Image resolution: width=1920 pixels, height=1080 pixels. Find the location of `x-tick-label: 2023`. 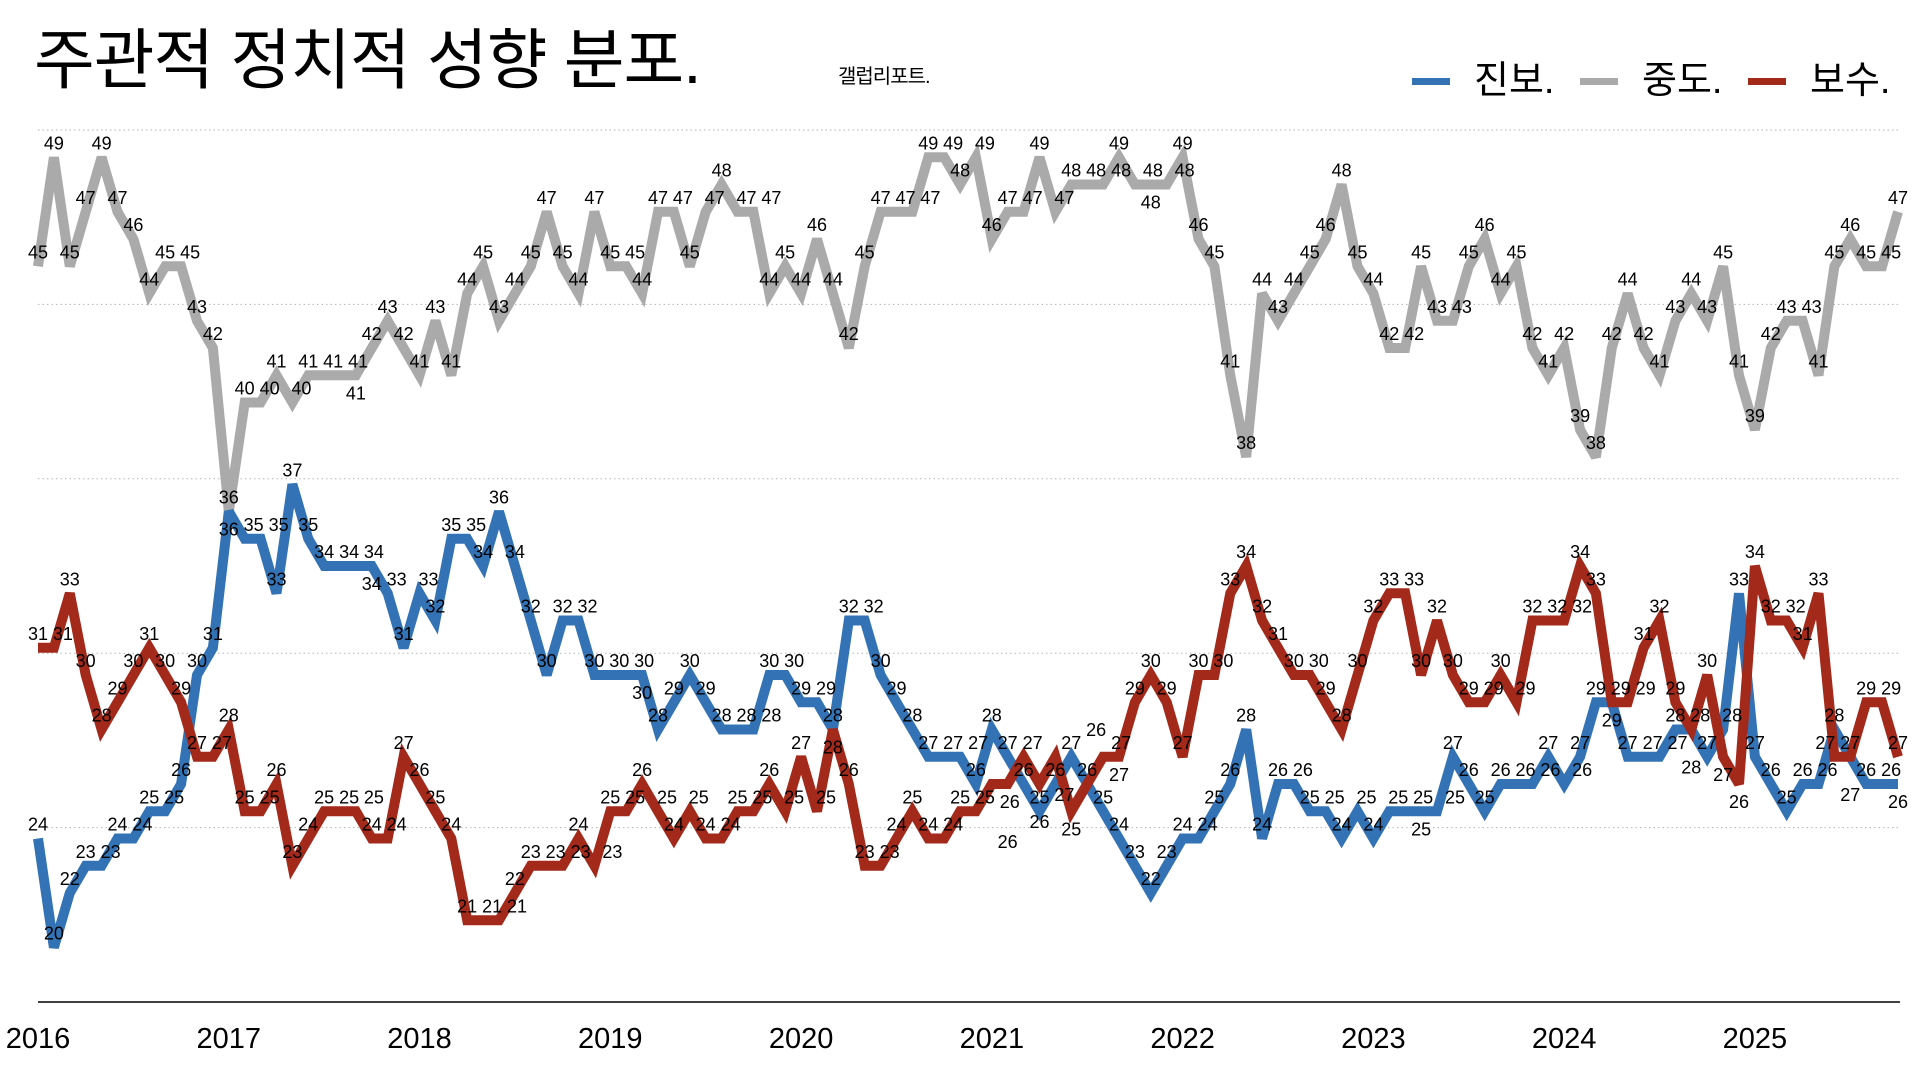

x-tick-label: 2023 is located at coordinates (1373, 1039).